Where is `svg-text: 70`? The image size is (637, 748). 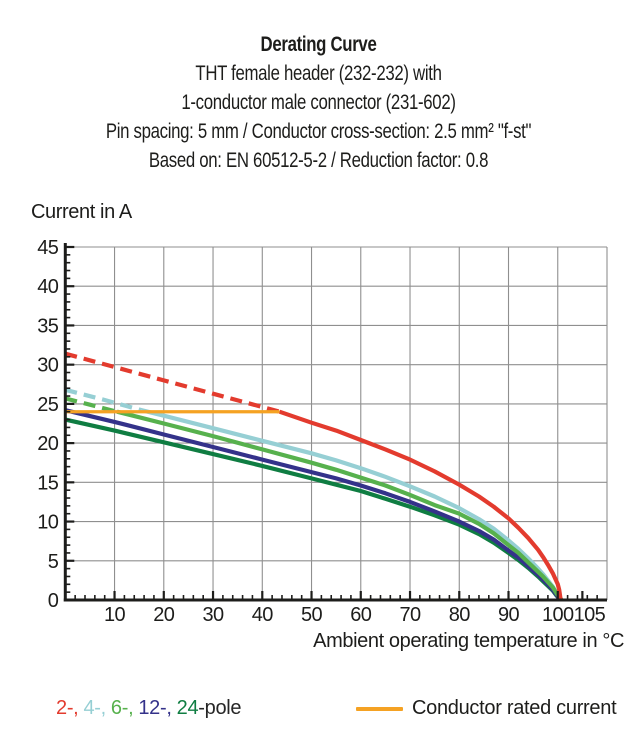 svg-text: 70 is located at coordinates (410, 615).